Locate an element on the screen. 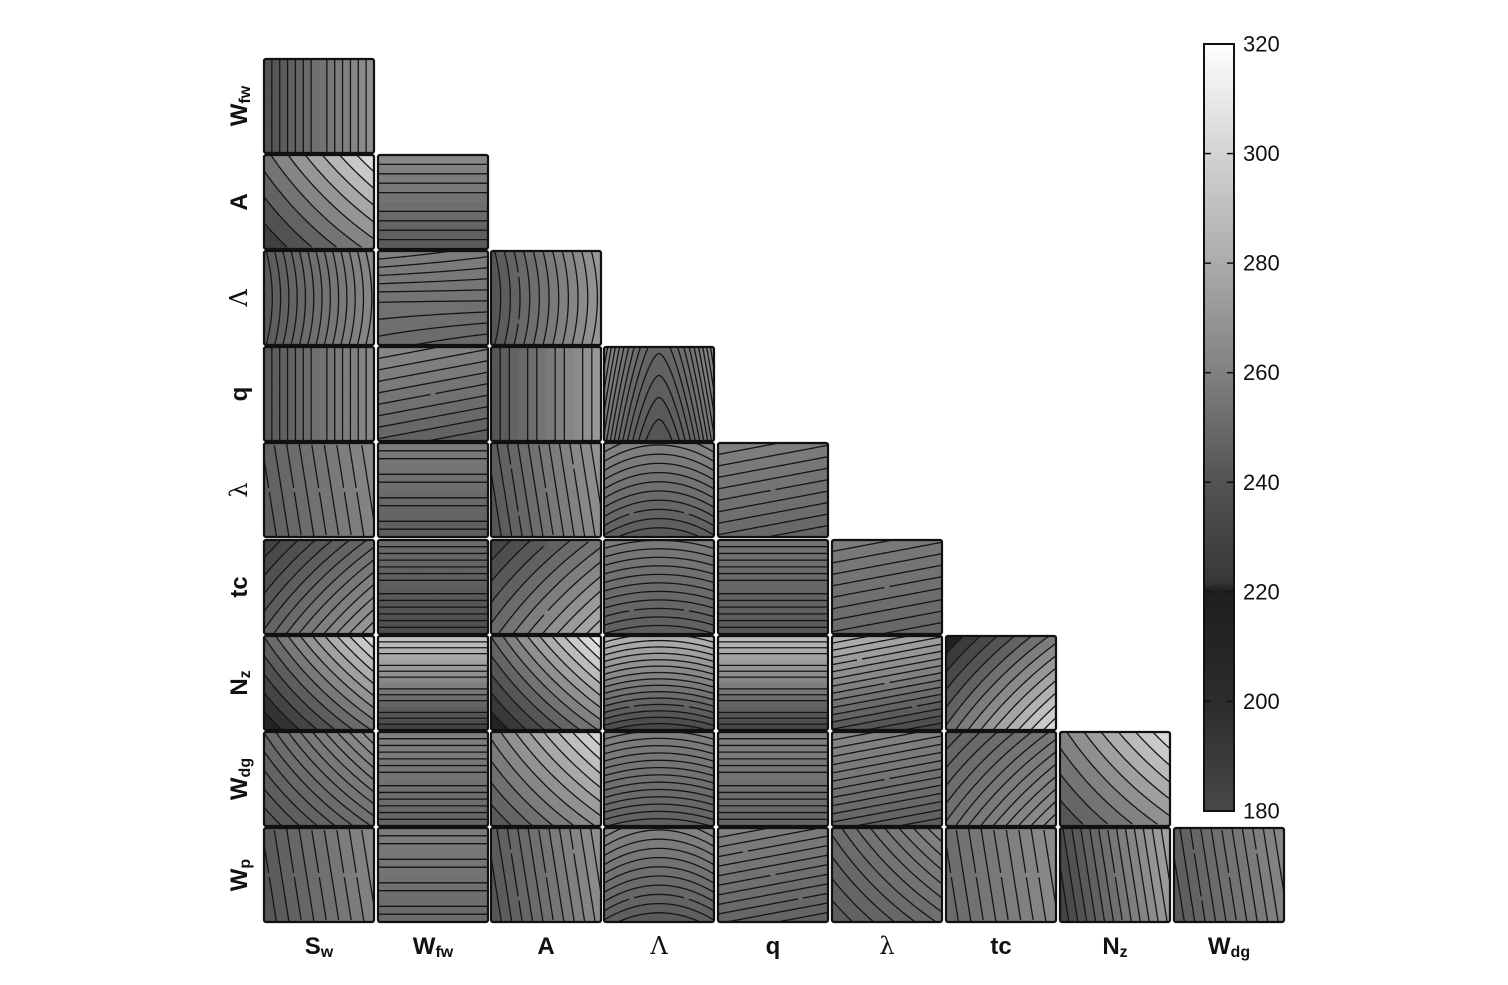 The image size is (1508, 985). panel-taper-vs-s-w is located at coordinates (319, 490).